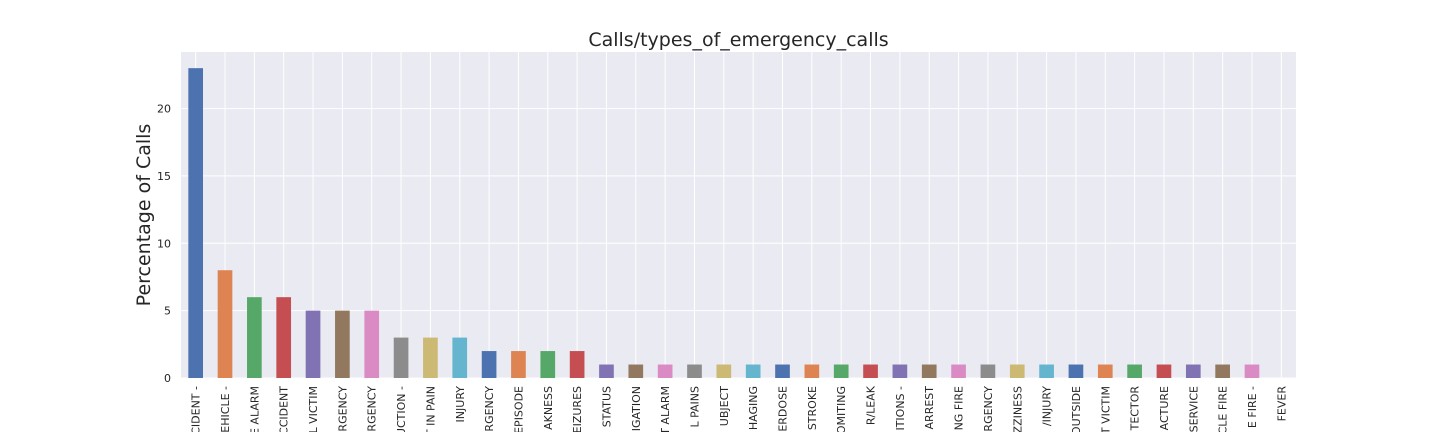 This screenshot has width=1440, height=432. Describe the element at coordinates (606, 406) in the screenshot. I see `x-tick-label: STATUS` at that location.